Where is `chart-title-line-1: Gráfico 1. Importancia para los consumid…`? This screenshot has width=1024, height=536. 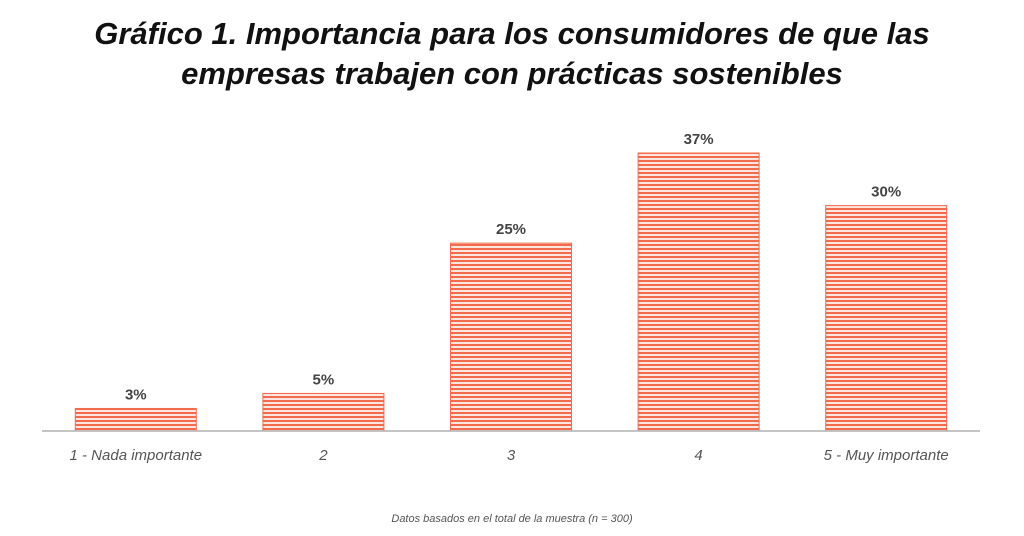 chart-title-line-1: Gráfico 1. Importancia para los consumid… is located at coordinates (512, 33).